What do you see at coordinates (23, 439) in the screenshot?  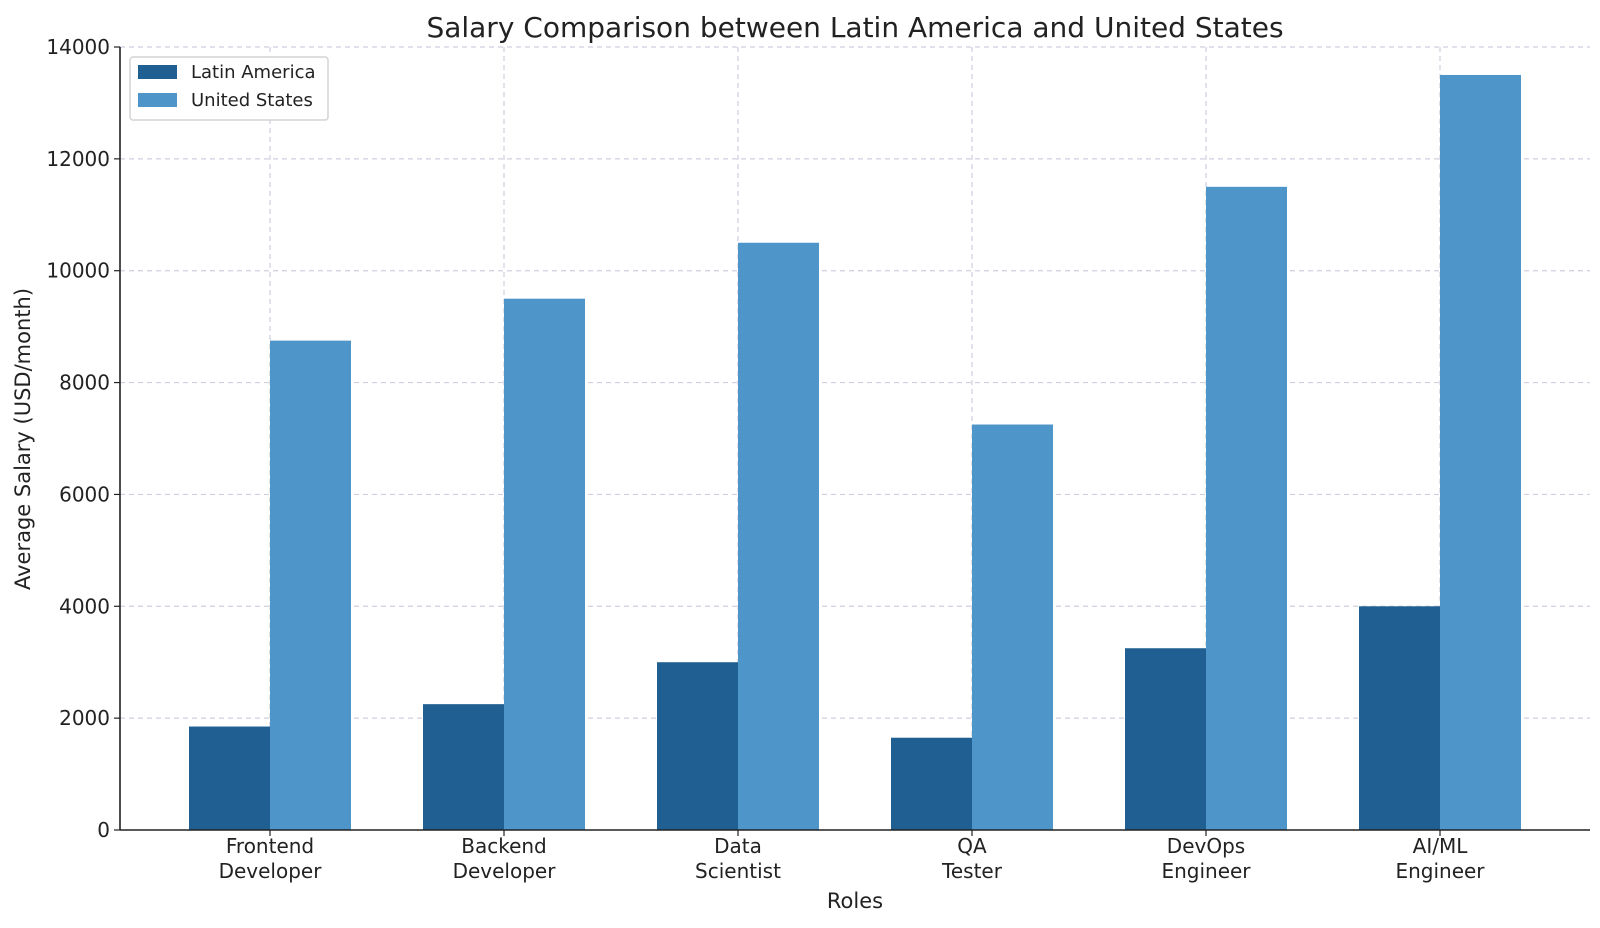 I see `y-axis-title: Average Salary (USD/month)` at bounding box center [23, 439].